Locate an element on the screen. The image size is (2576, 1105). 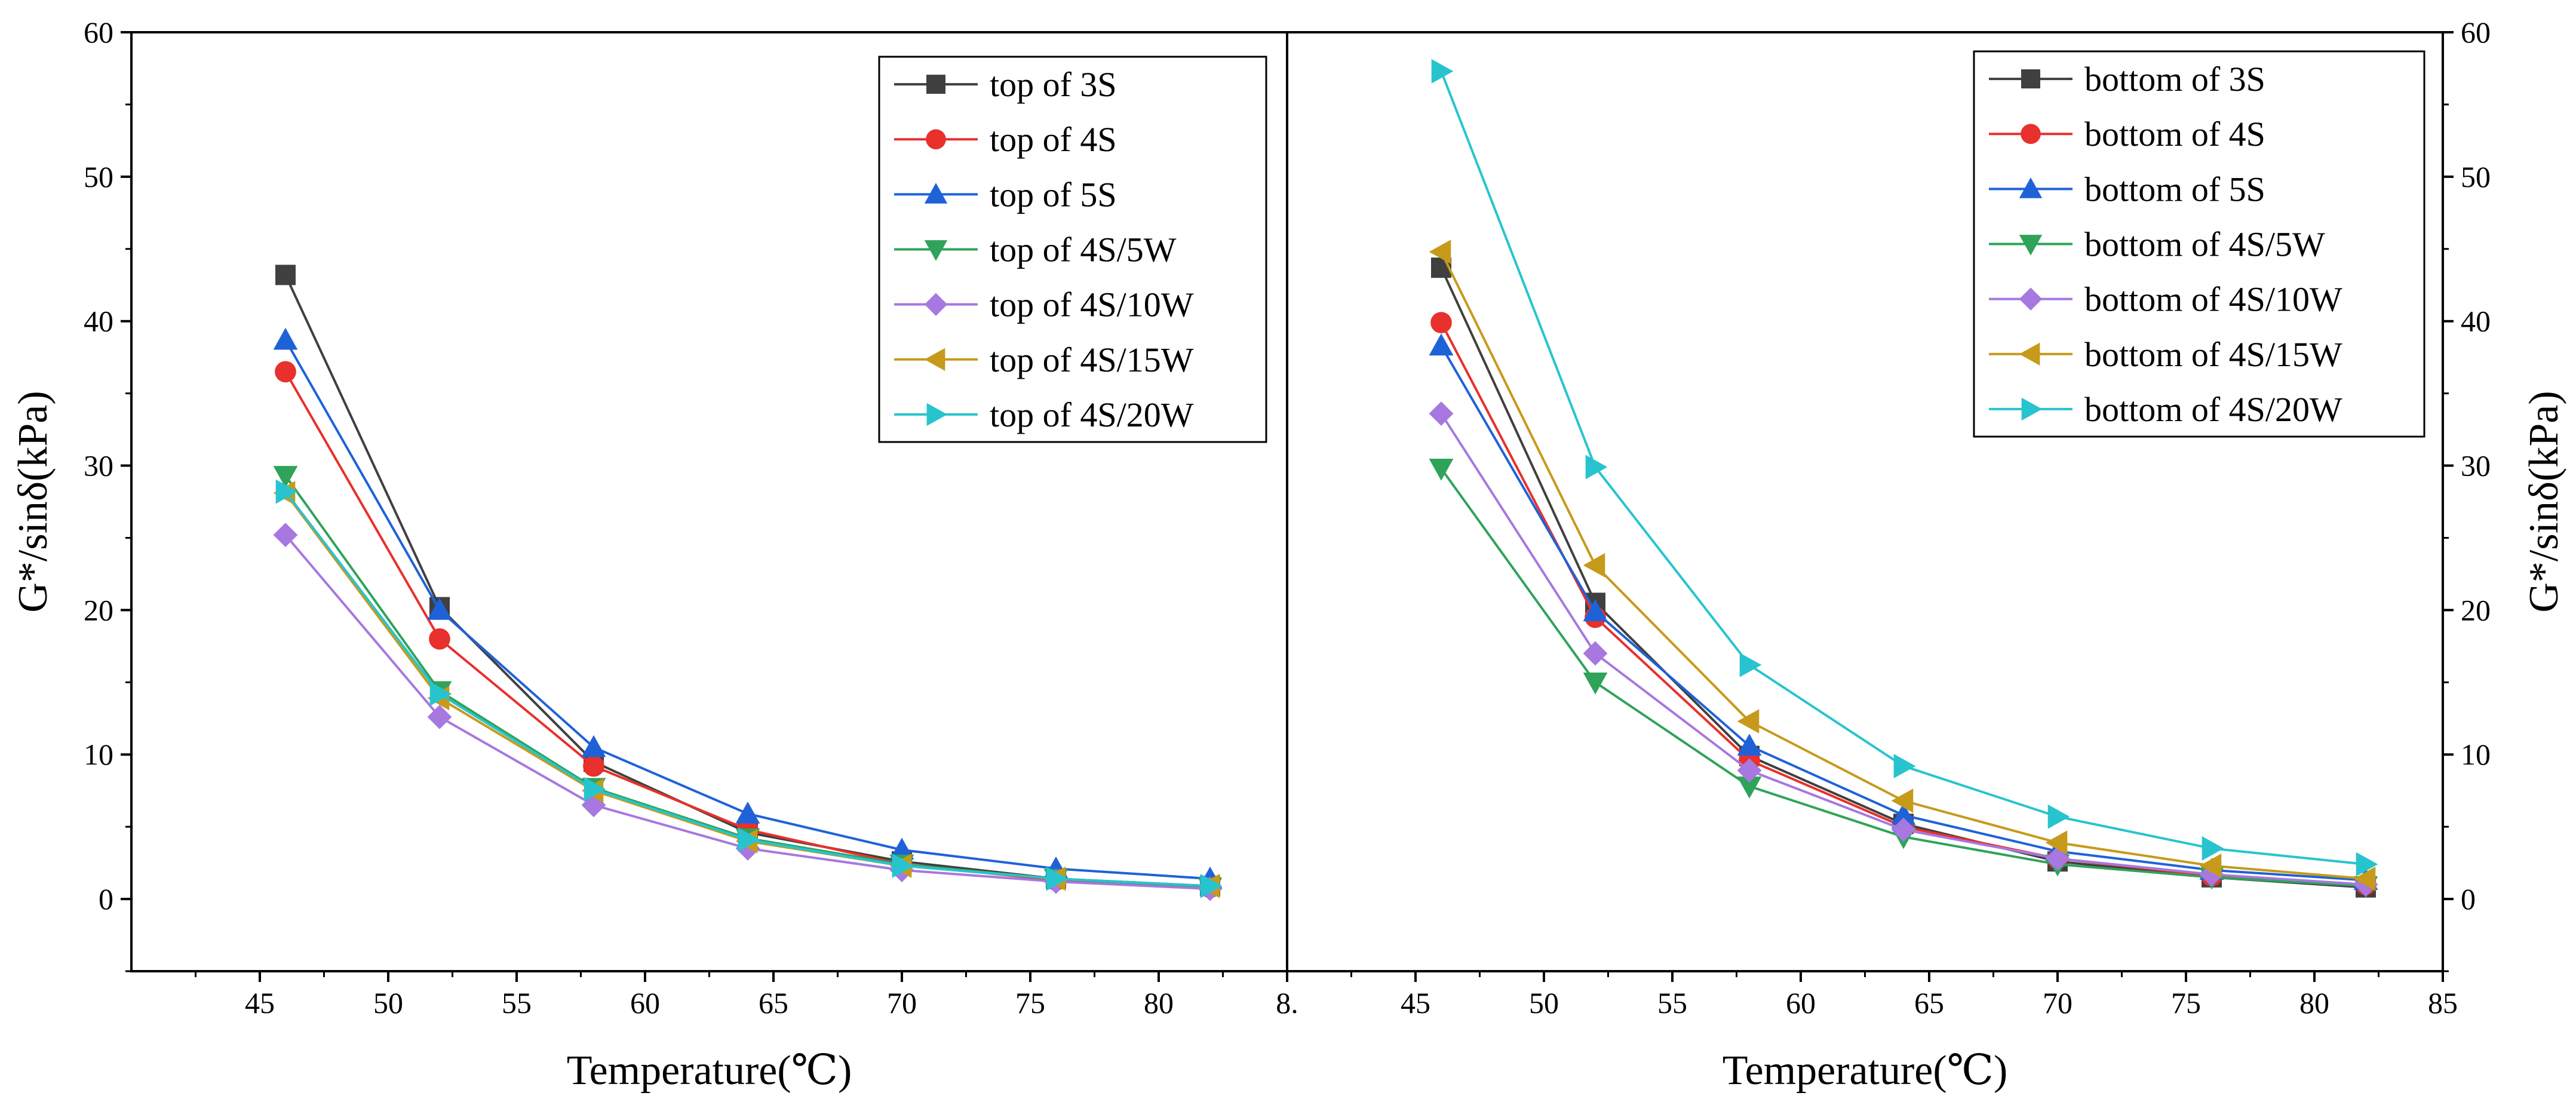
legend-label: bottom of 4S/5W is located at coordinates (2204, 244).